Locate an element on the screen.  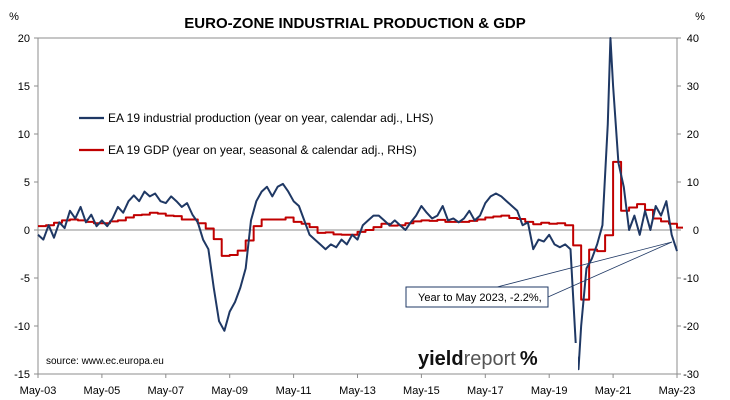
left-tick-label: 15 is located at coordinates (24, 87).